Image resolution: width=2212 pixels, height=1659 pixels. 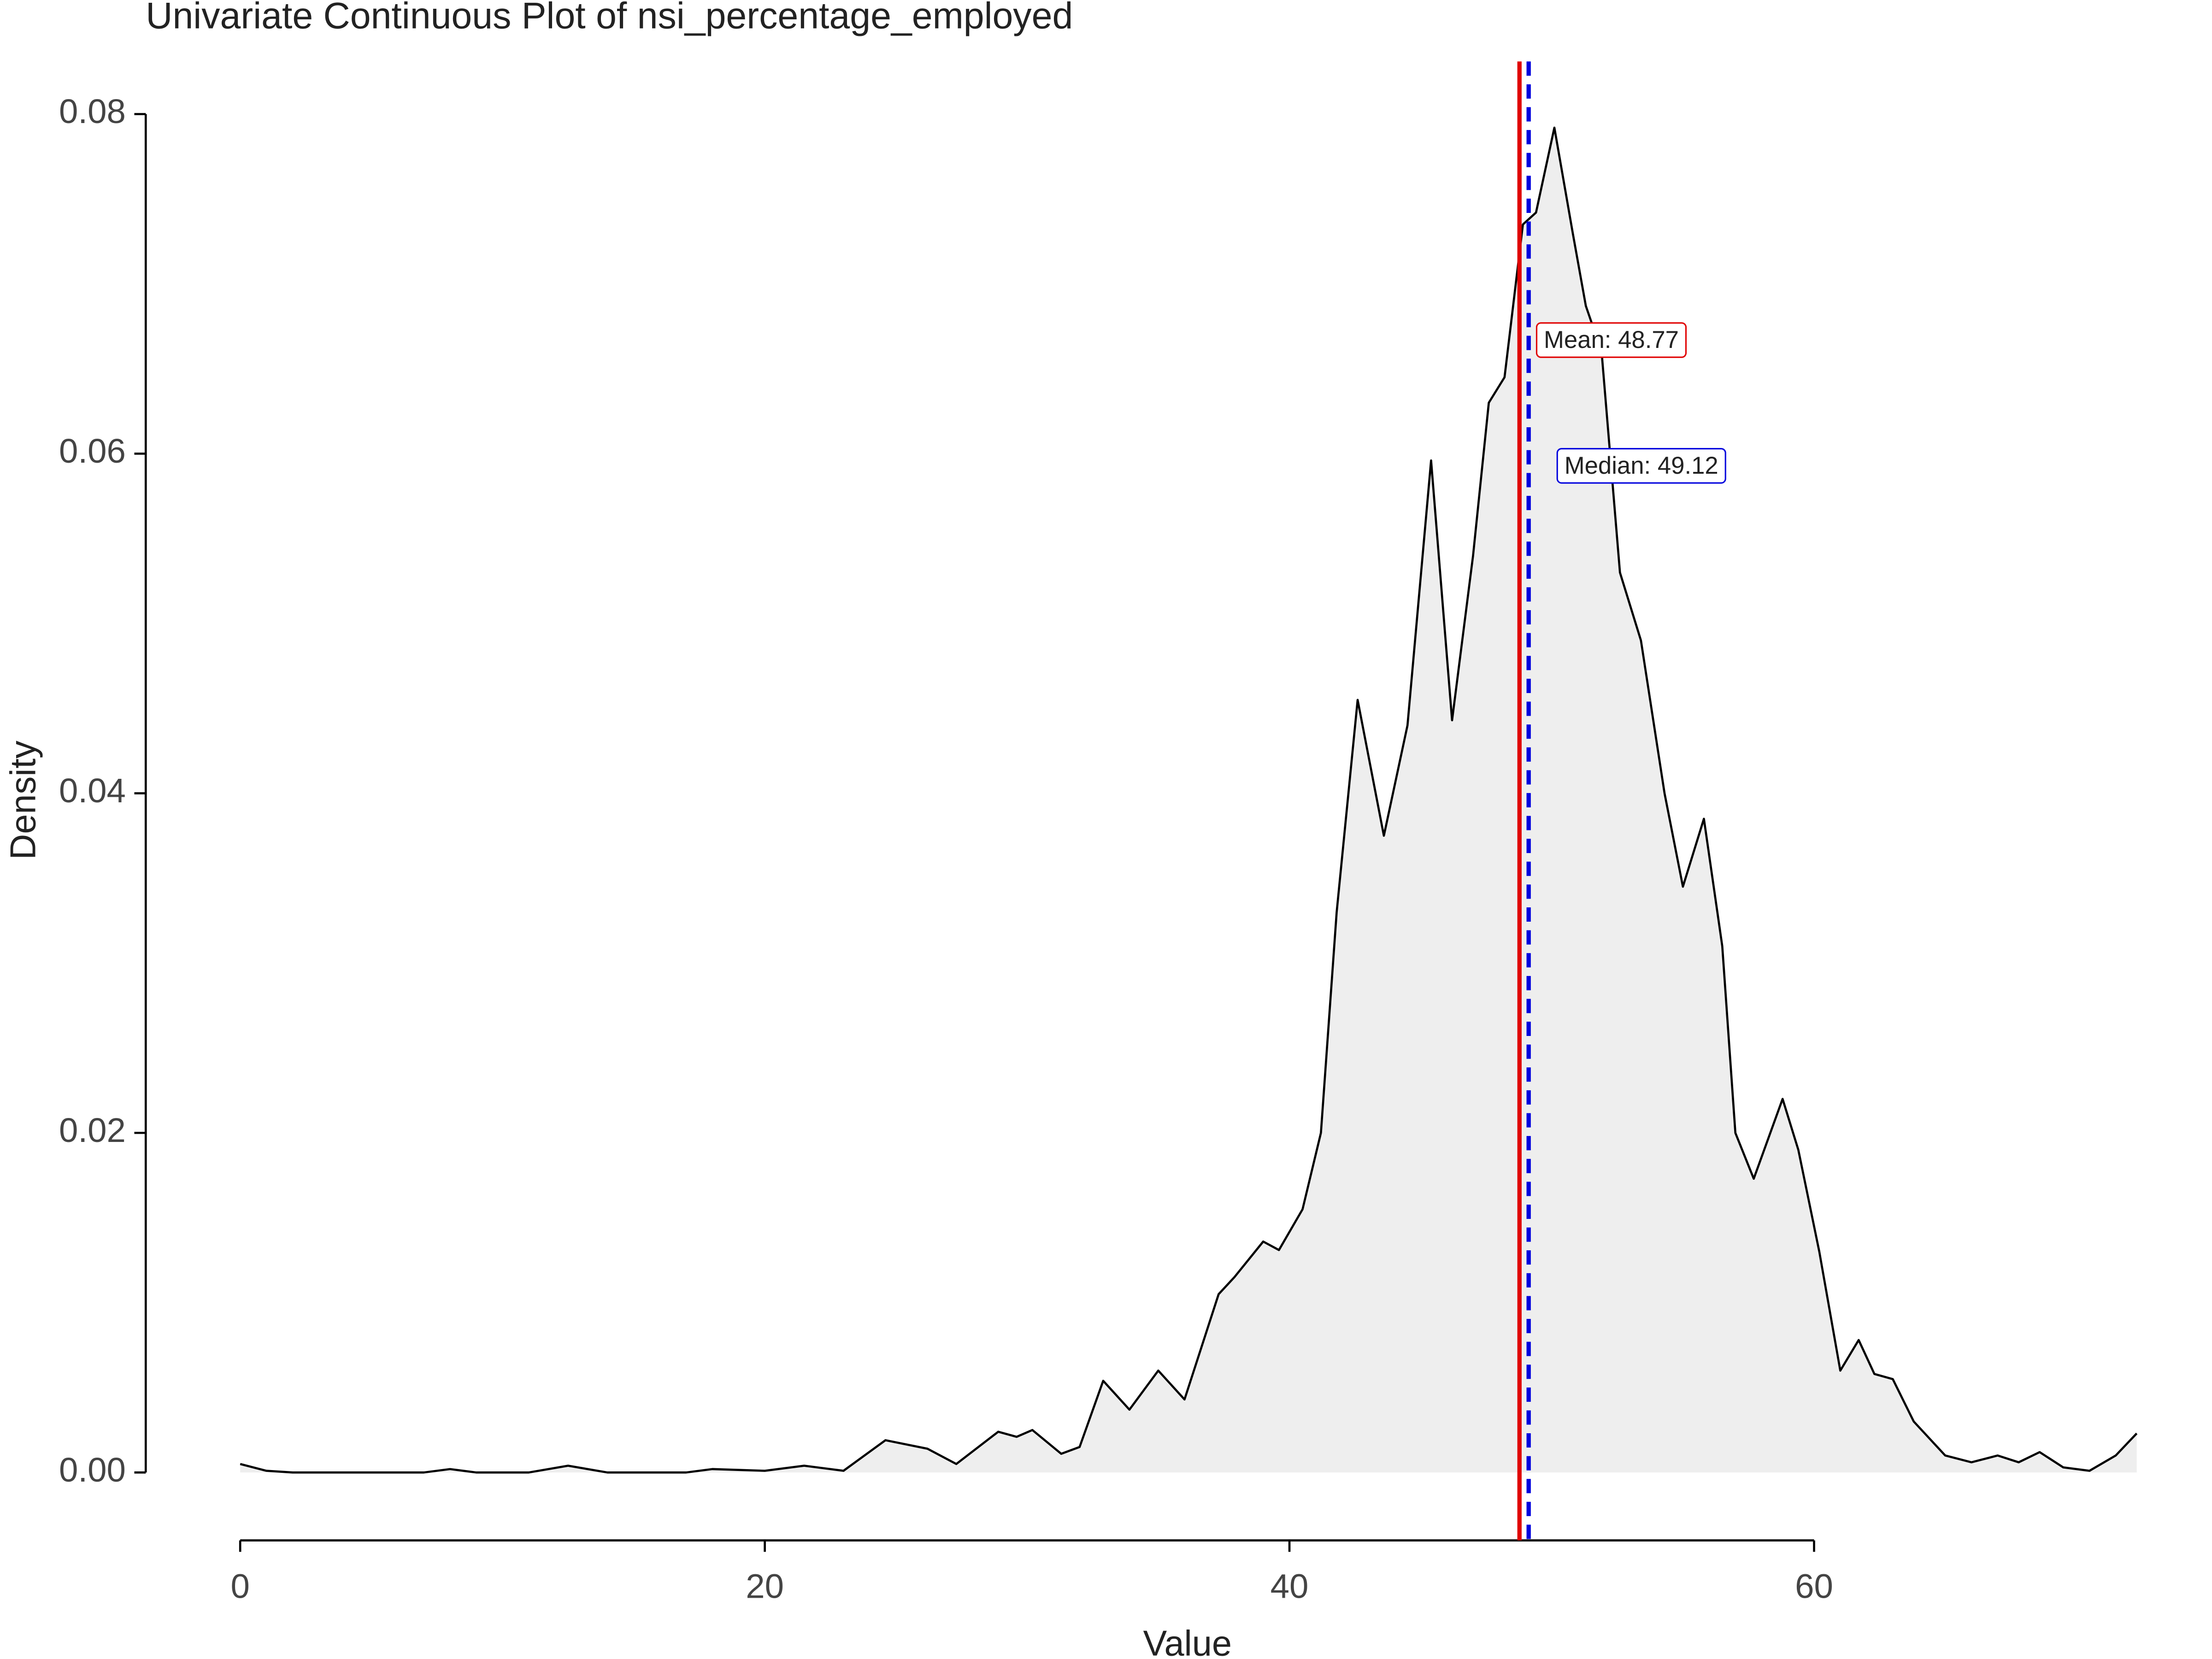 I want to click on reference-label: Mean: 48.77, so click(x=1611, y=339).